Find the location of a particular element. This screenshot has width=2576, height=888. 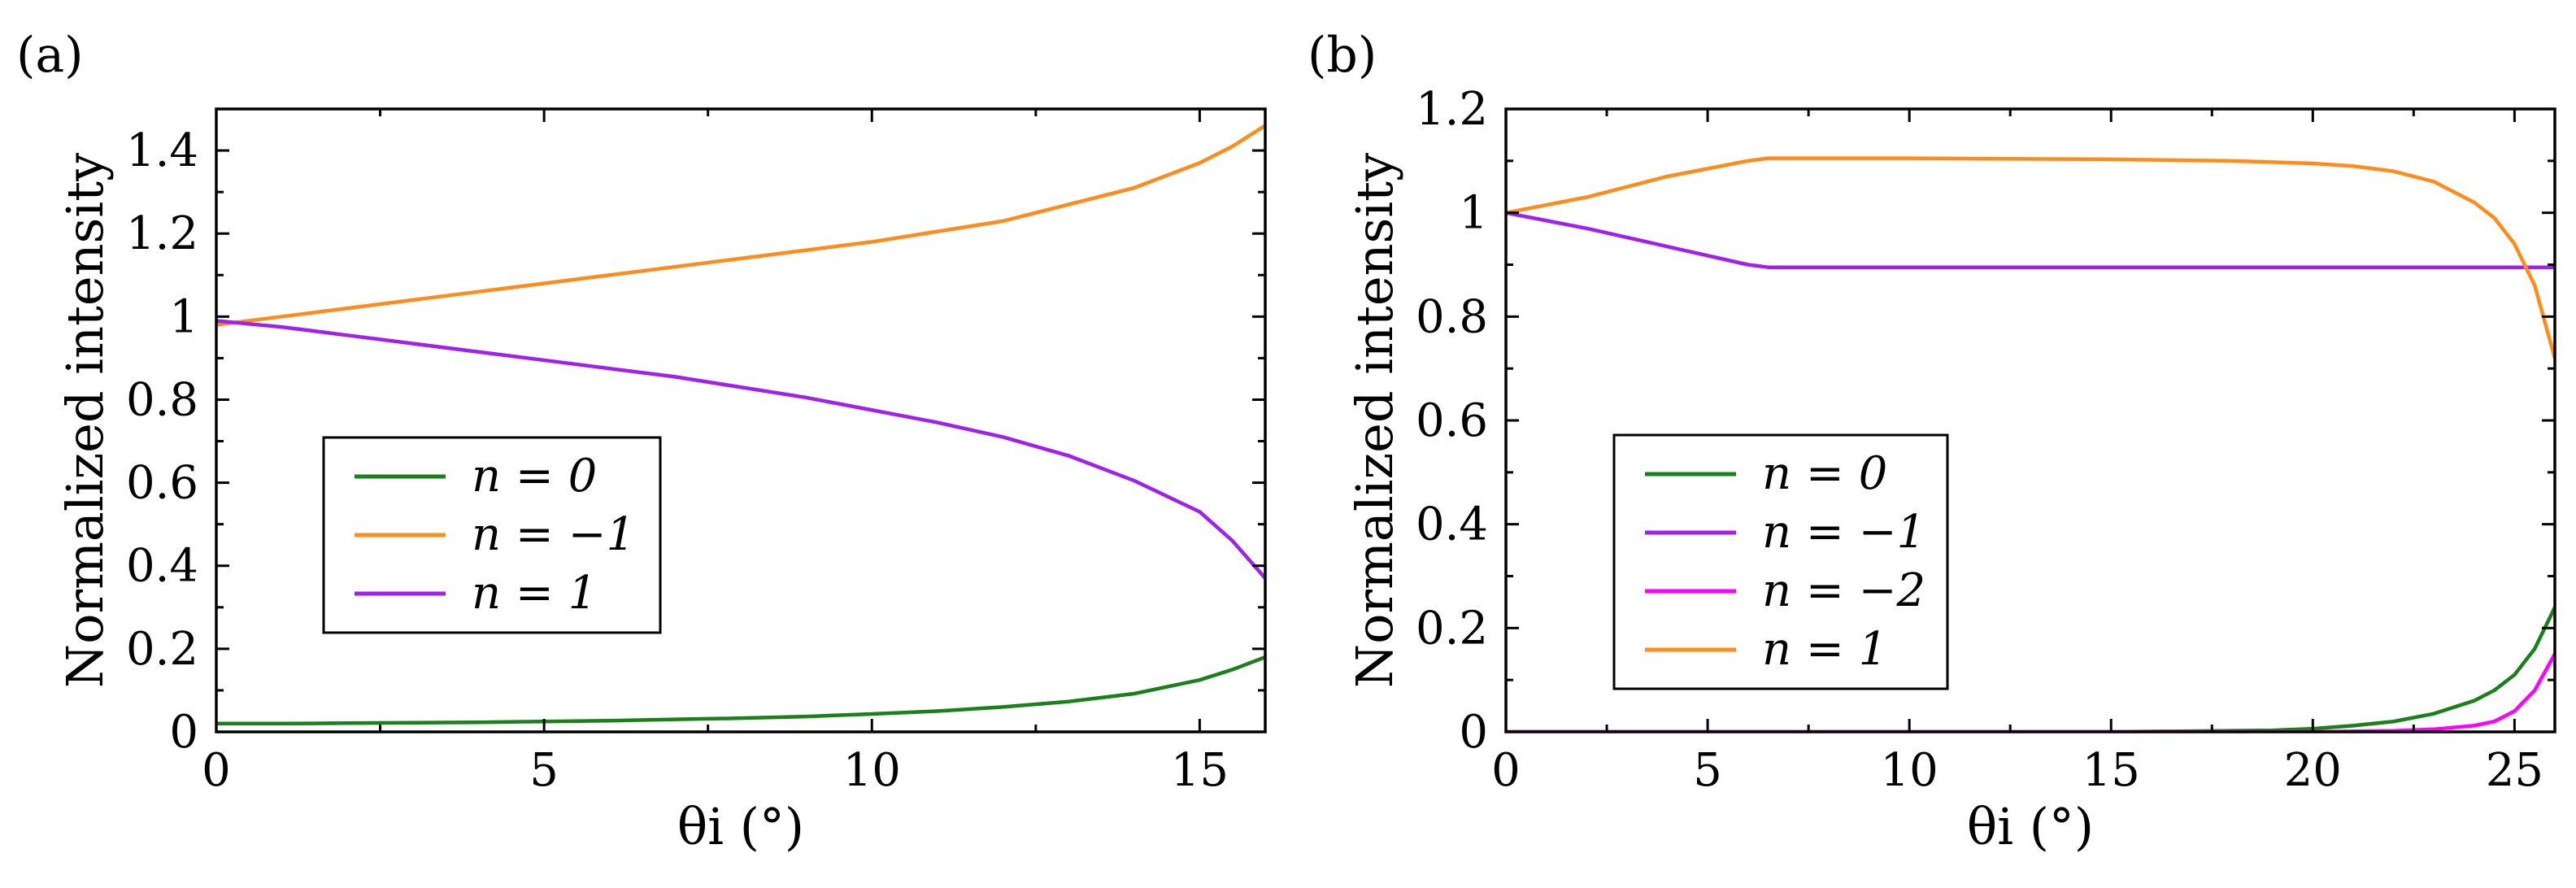

legend: n = 0 n = −1n = −2 n = 1 is located at coordinates (1780, 562).